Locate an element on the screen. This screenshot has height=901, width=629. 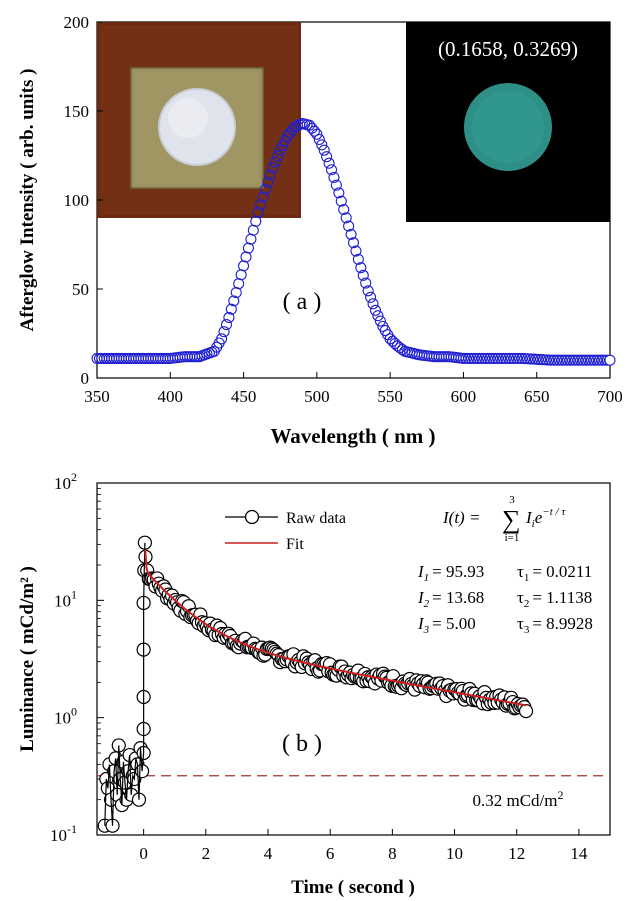
y-tick-label-a: 50 is located at coordinates (80, 289).